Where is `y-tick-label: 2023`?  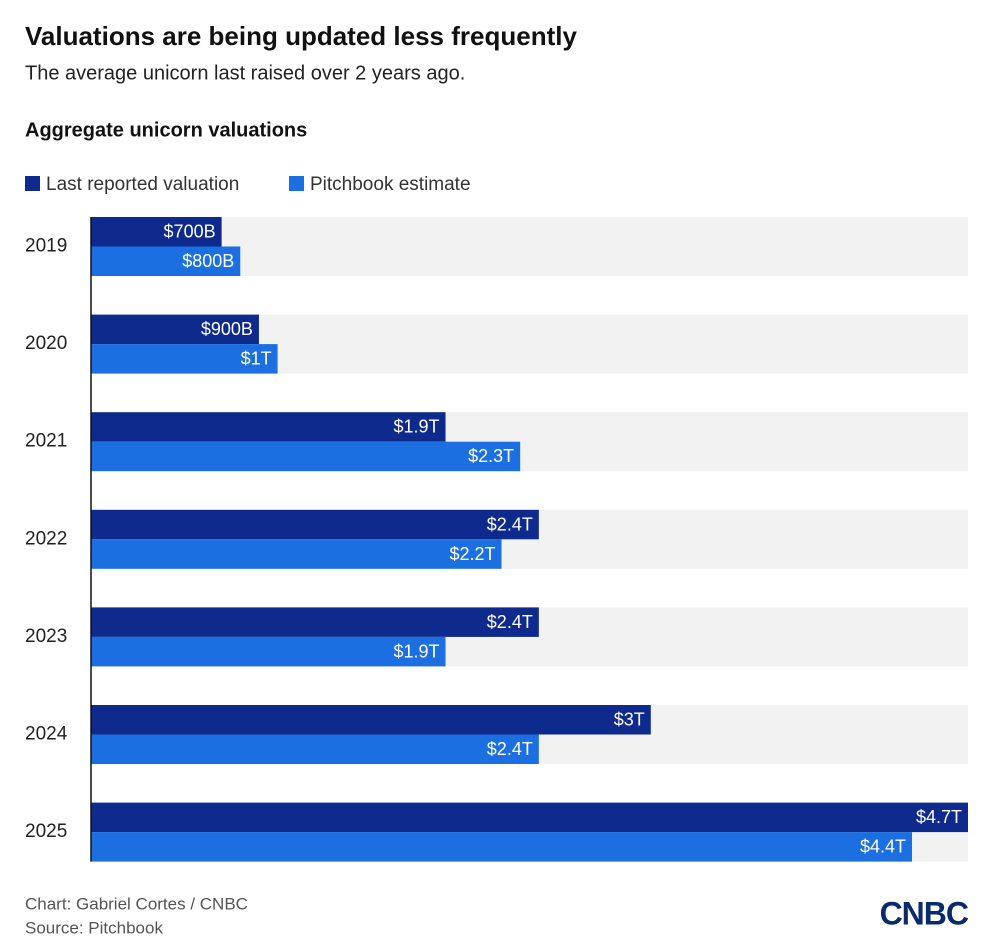
y-tick-label: 2023 is located at coordinates (46, 636).